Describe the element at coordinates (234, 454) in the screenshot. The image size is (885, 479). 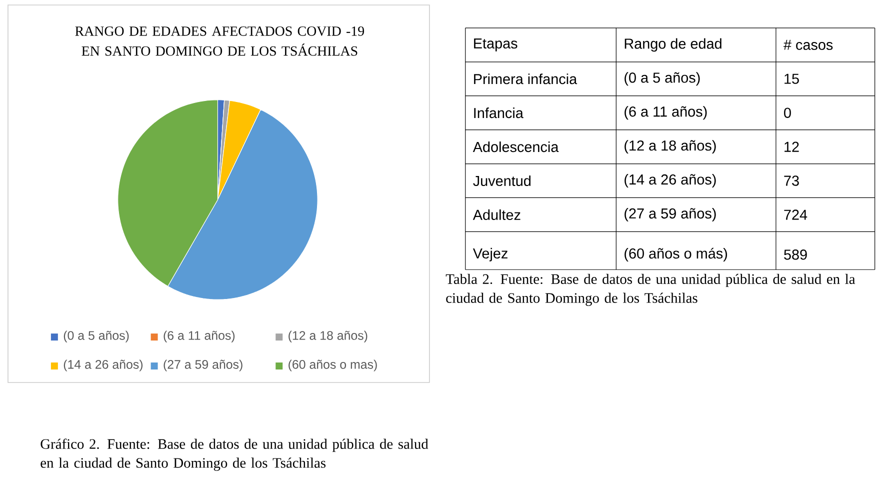
I see `text: Gráfico 2. Fuente: Base de datos de una unidad pública de salud en la ciudad de Santo Domingo de los Tsáchilas` at that location.